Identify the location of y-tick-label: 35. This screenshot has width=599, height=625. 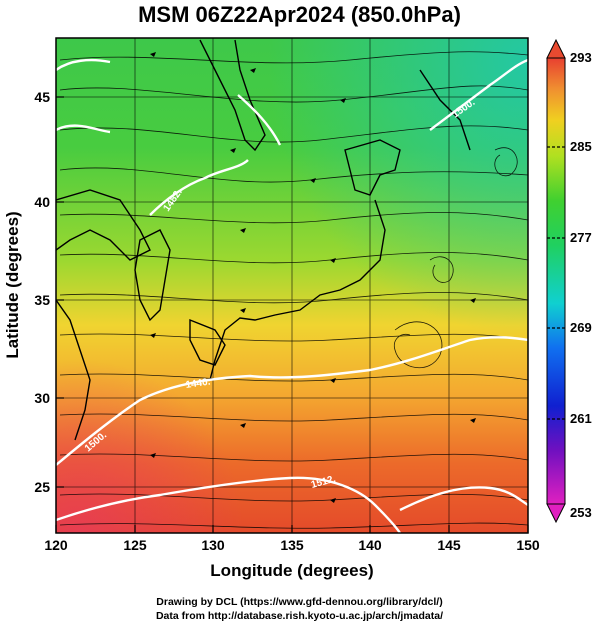
(42, 300).